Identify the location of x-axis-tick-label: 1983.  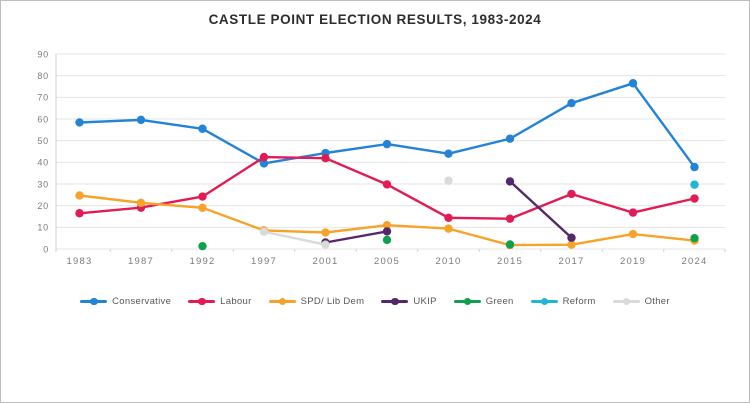
(80, 261).